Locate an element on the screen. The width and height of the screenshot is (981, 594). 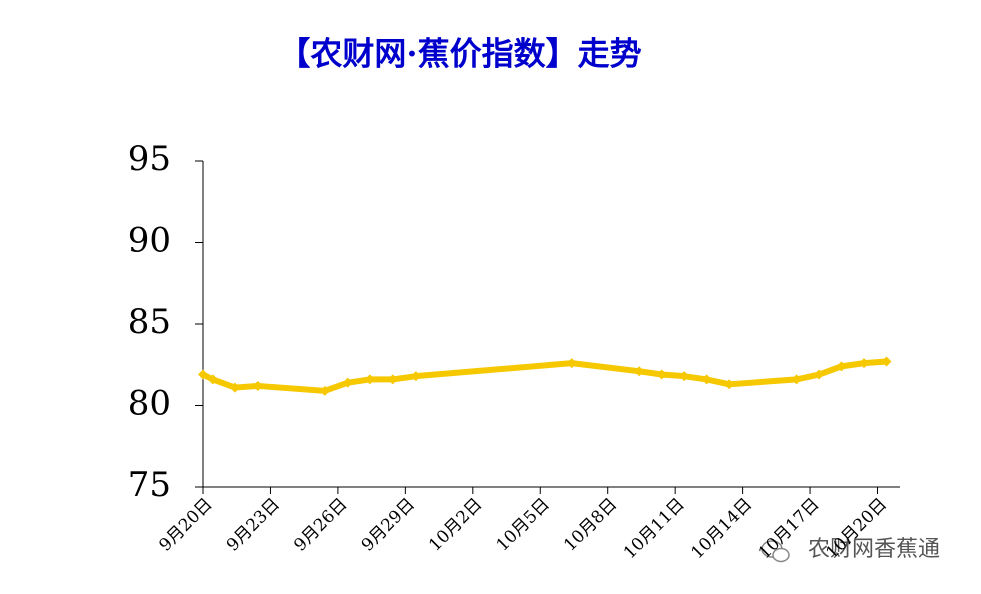
y-tick-label: 80 is located at coordinates (149, 404).